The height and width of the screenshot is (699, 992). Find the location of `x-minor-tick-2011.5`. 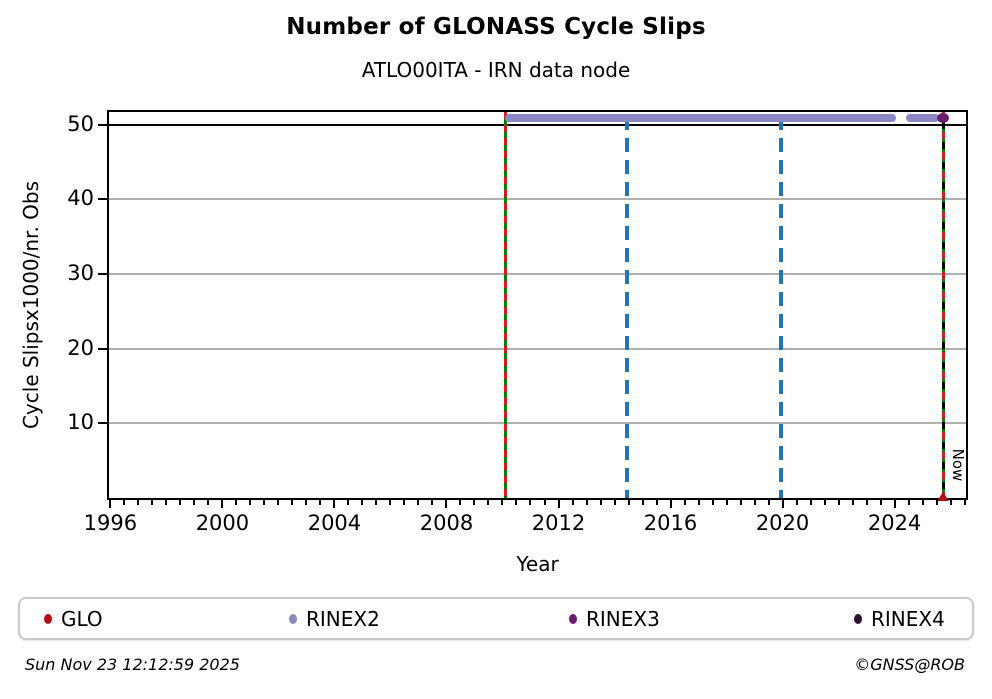

x-minor-tick-2011.5 is located at coordinates (544, 502).